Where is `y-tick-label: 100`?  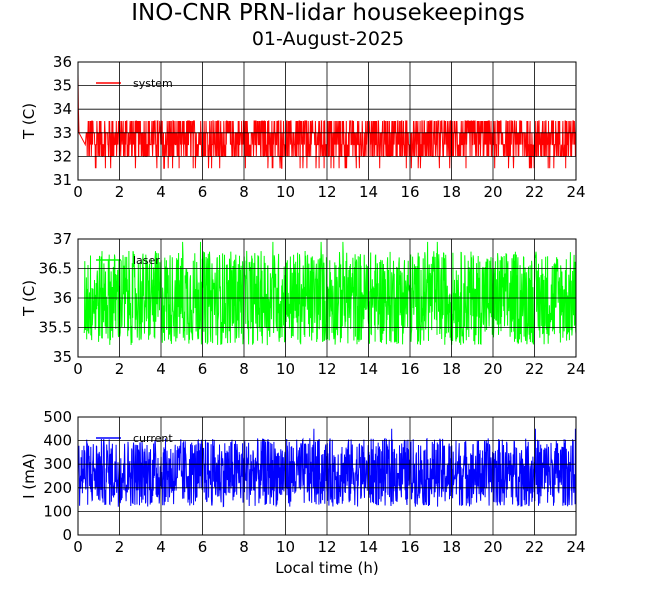
y-tick-label: 100 is located at coordinates (57, 511).